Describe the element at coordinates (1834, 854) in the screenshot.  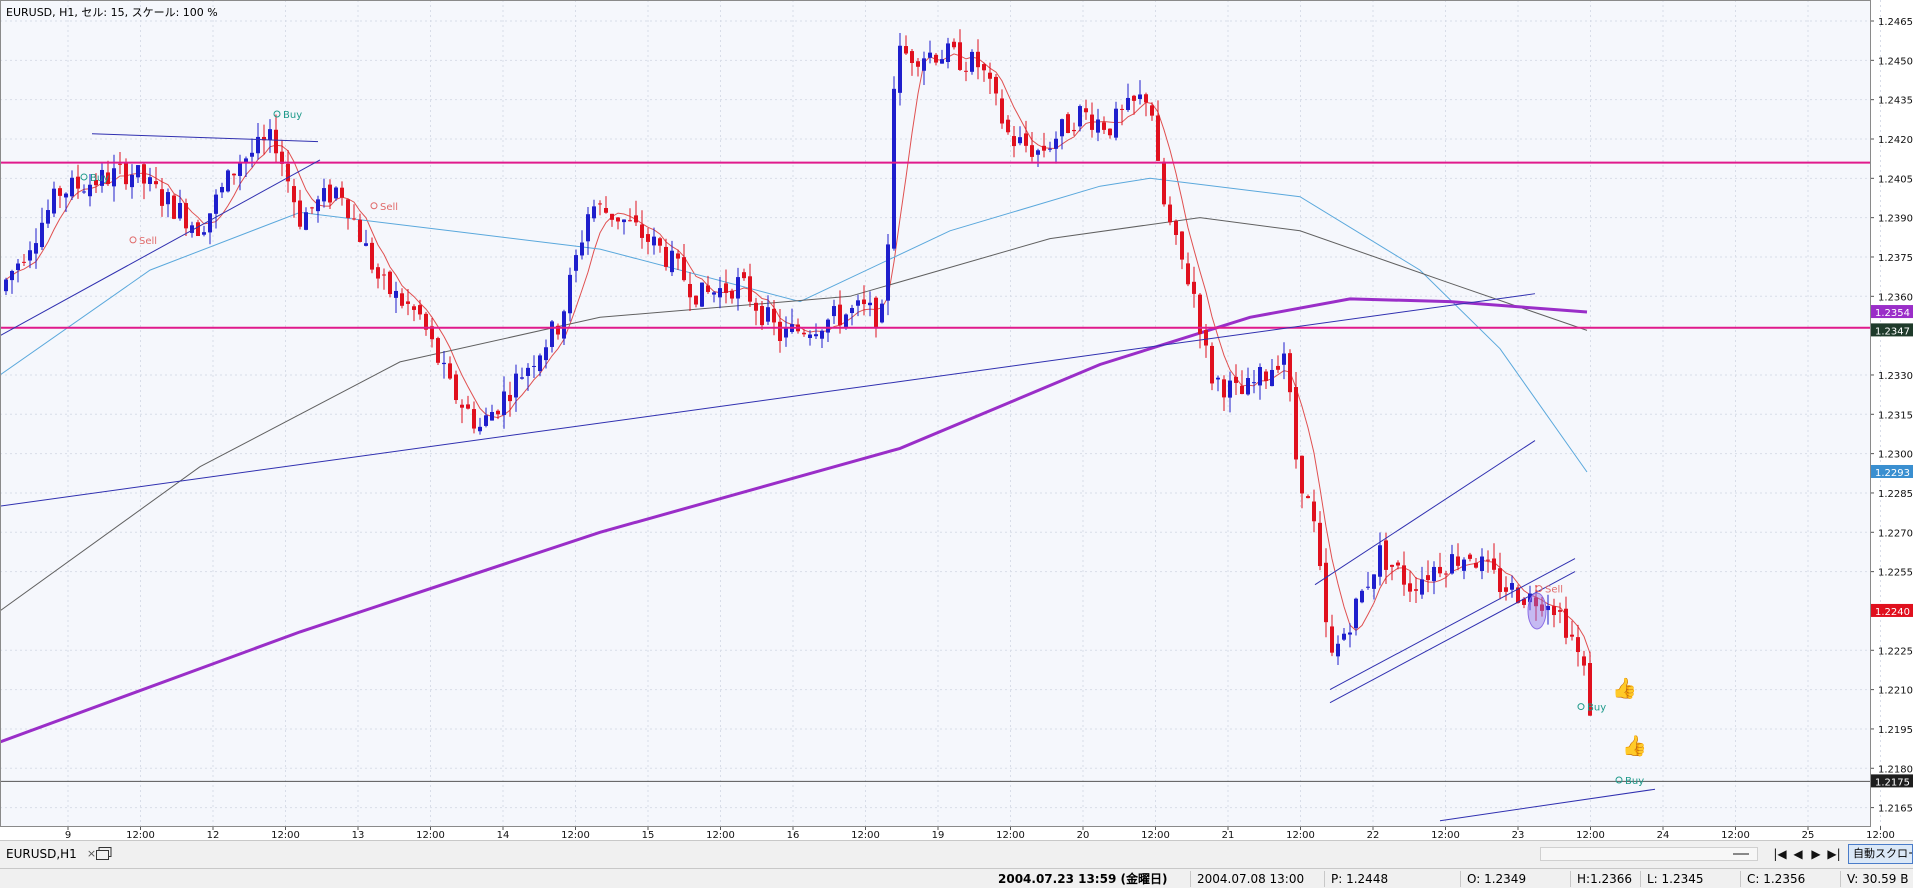
I see `scroll-to-end-button: ▶|` at that location.